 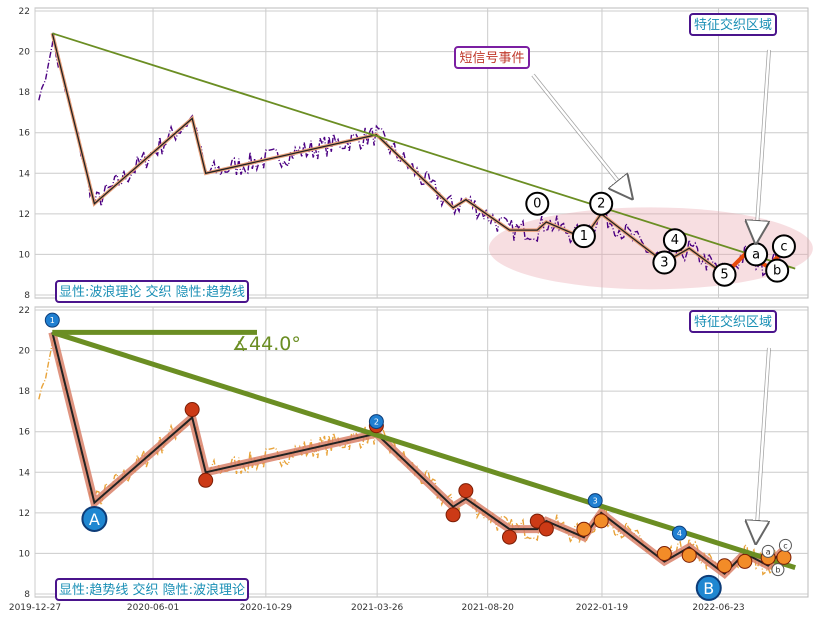 I want to click on blue-marker-label: 4, so click(x=679, y=533).